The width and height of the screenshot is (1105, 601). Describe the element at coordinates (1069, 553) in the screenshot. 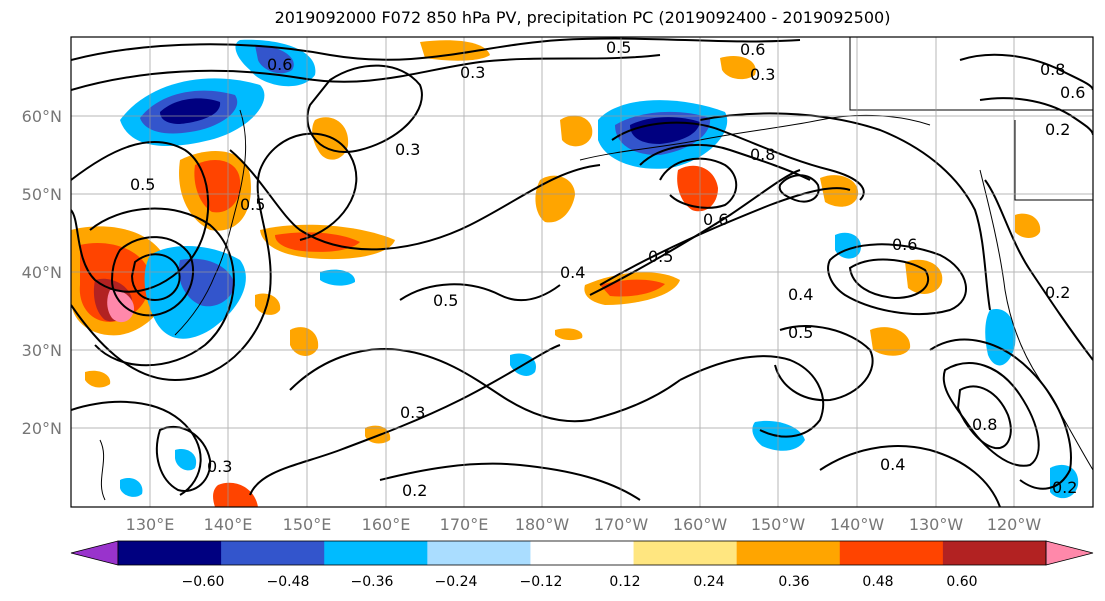

I see `colorbar-extend-high` at that location.